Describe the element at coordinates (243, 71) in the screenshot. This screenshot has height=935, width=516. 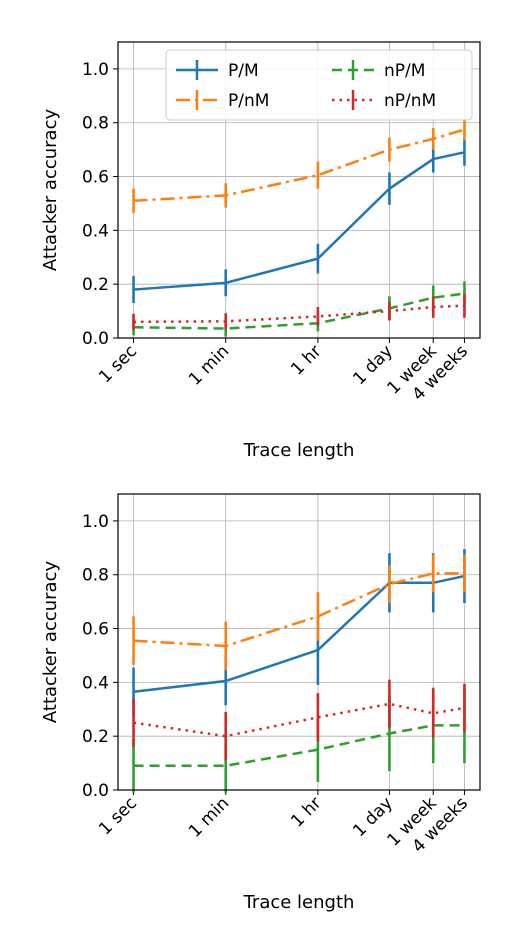
I see `legend-label: P/M` at that location.